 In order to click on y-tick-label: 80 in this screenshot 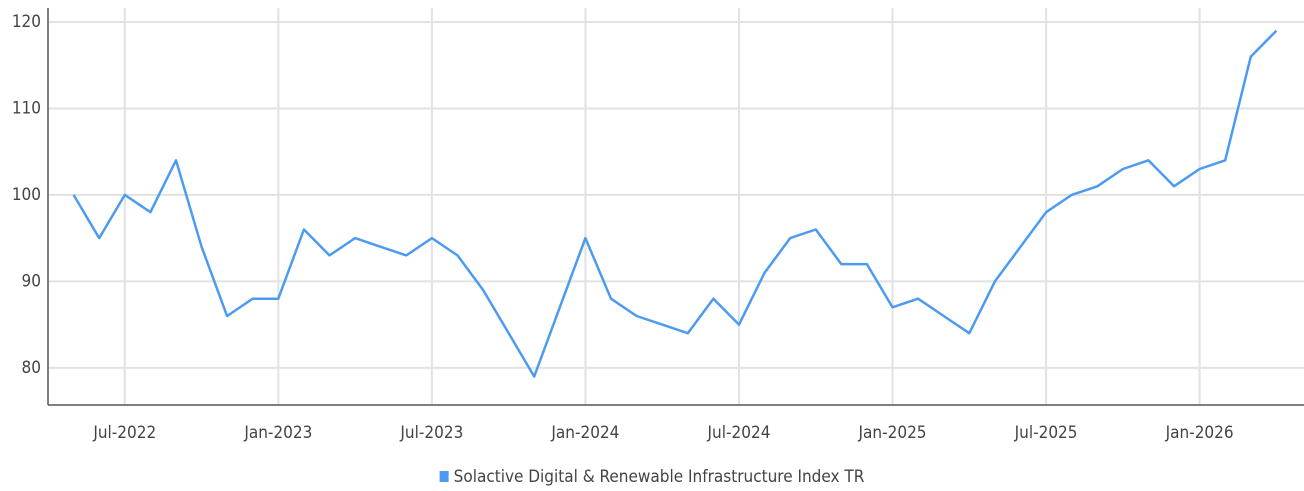, I will do `click(31, 368)`.